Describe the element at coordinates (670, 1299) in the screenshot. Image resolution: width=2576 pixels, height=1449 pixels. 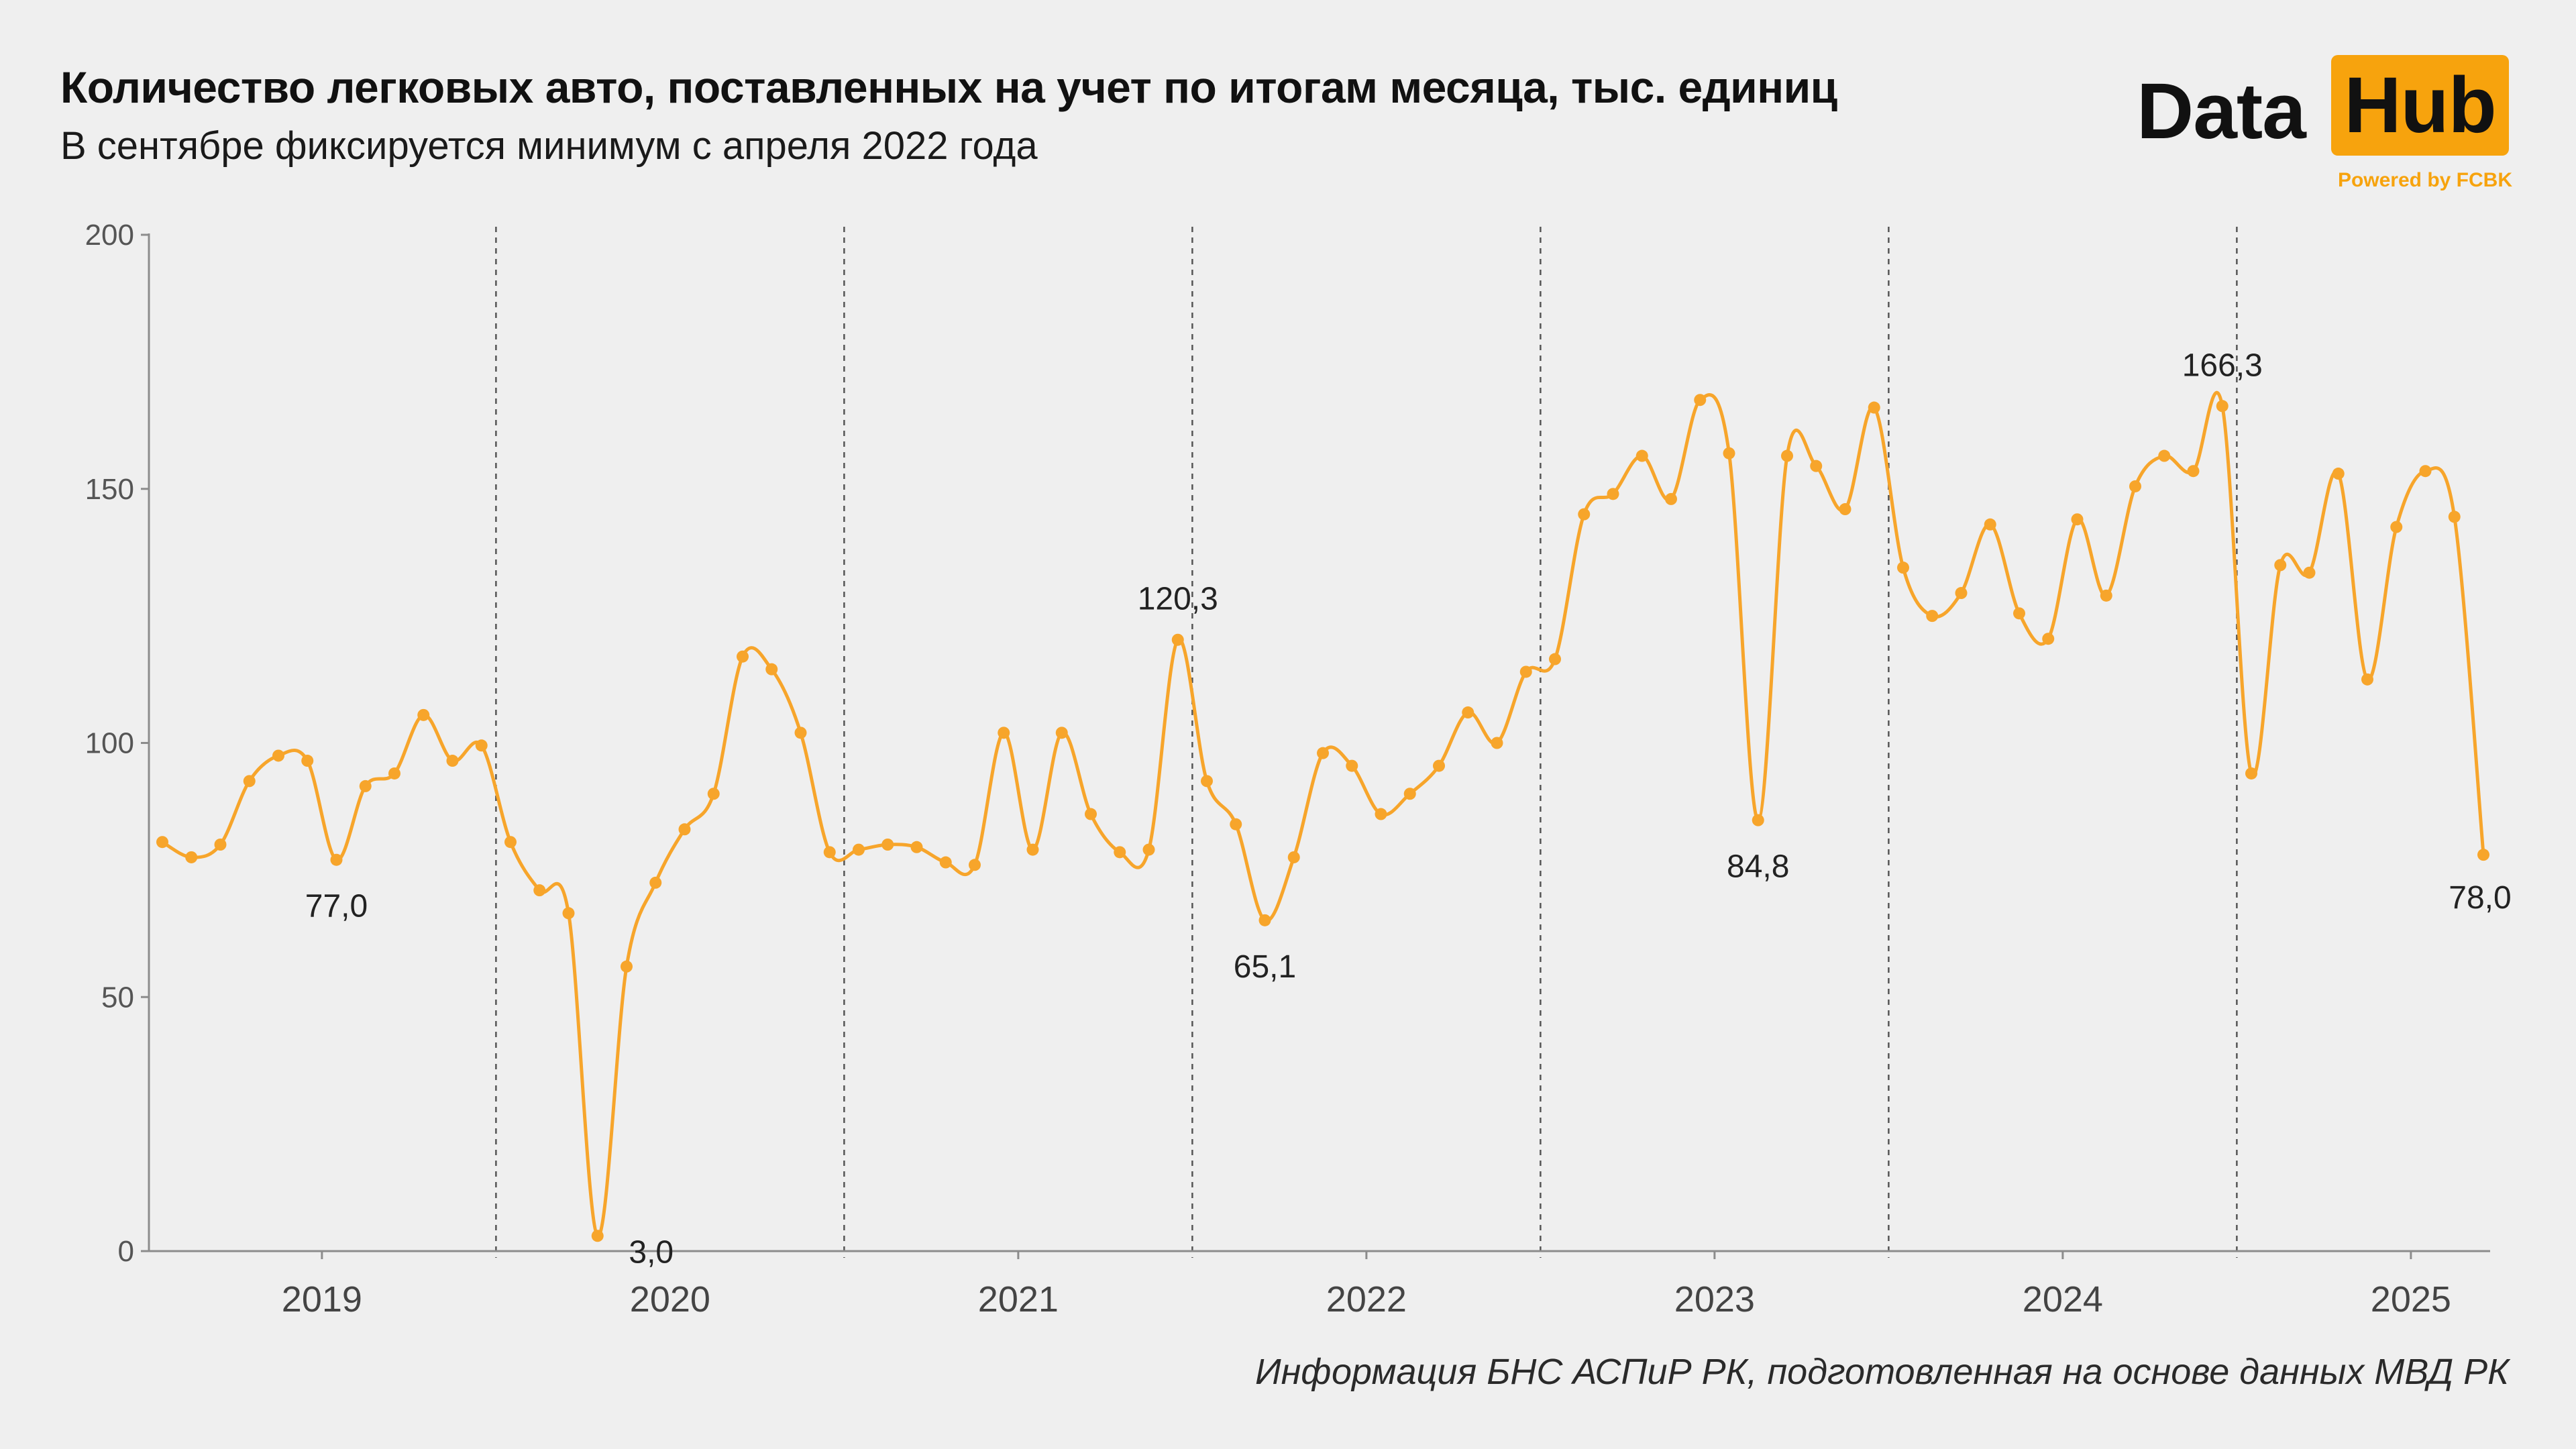
I see `x-tick-label-year: 2020` at that location.